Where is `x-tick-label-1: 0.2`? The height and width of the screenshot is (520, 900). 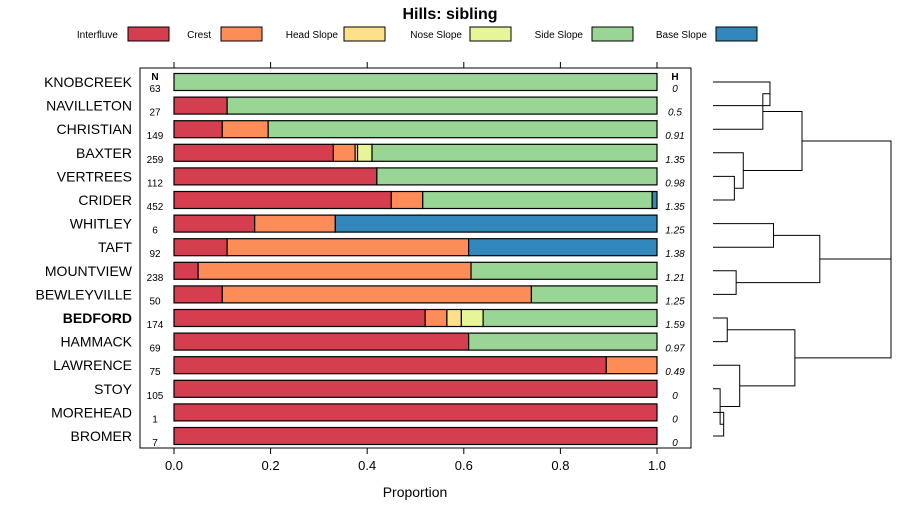
x-tick-label-1: 0.2 is located at coordinates (271, 465).